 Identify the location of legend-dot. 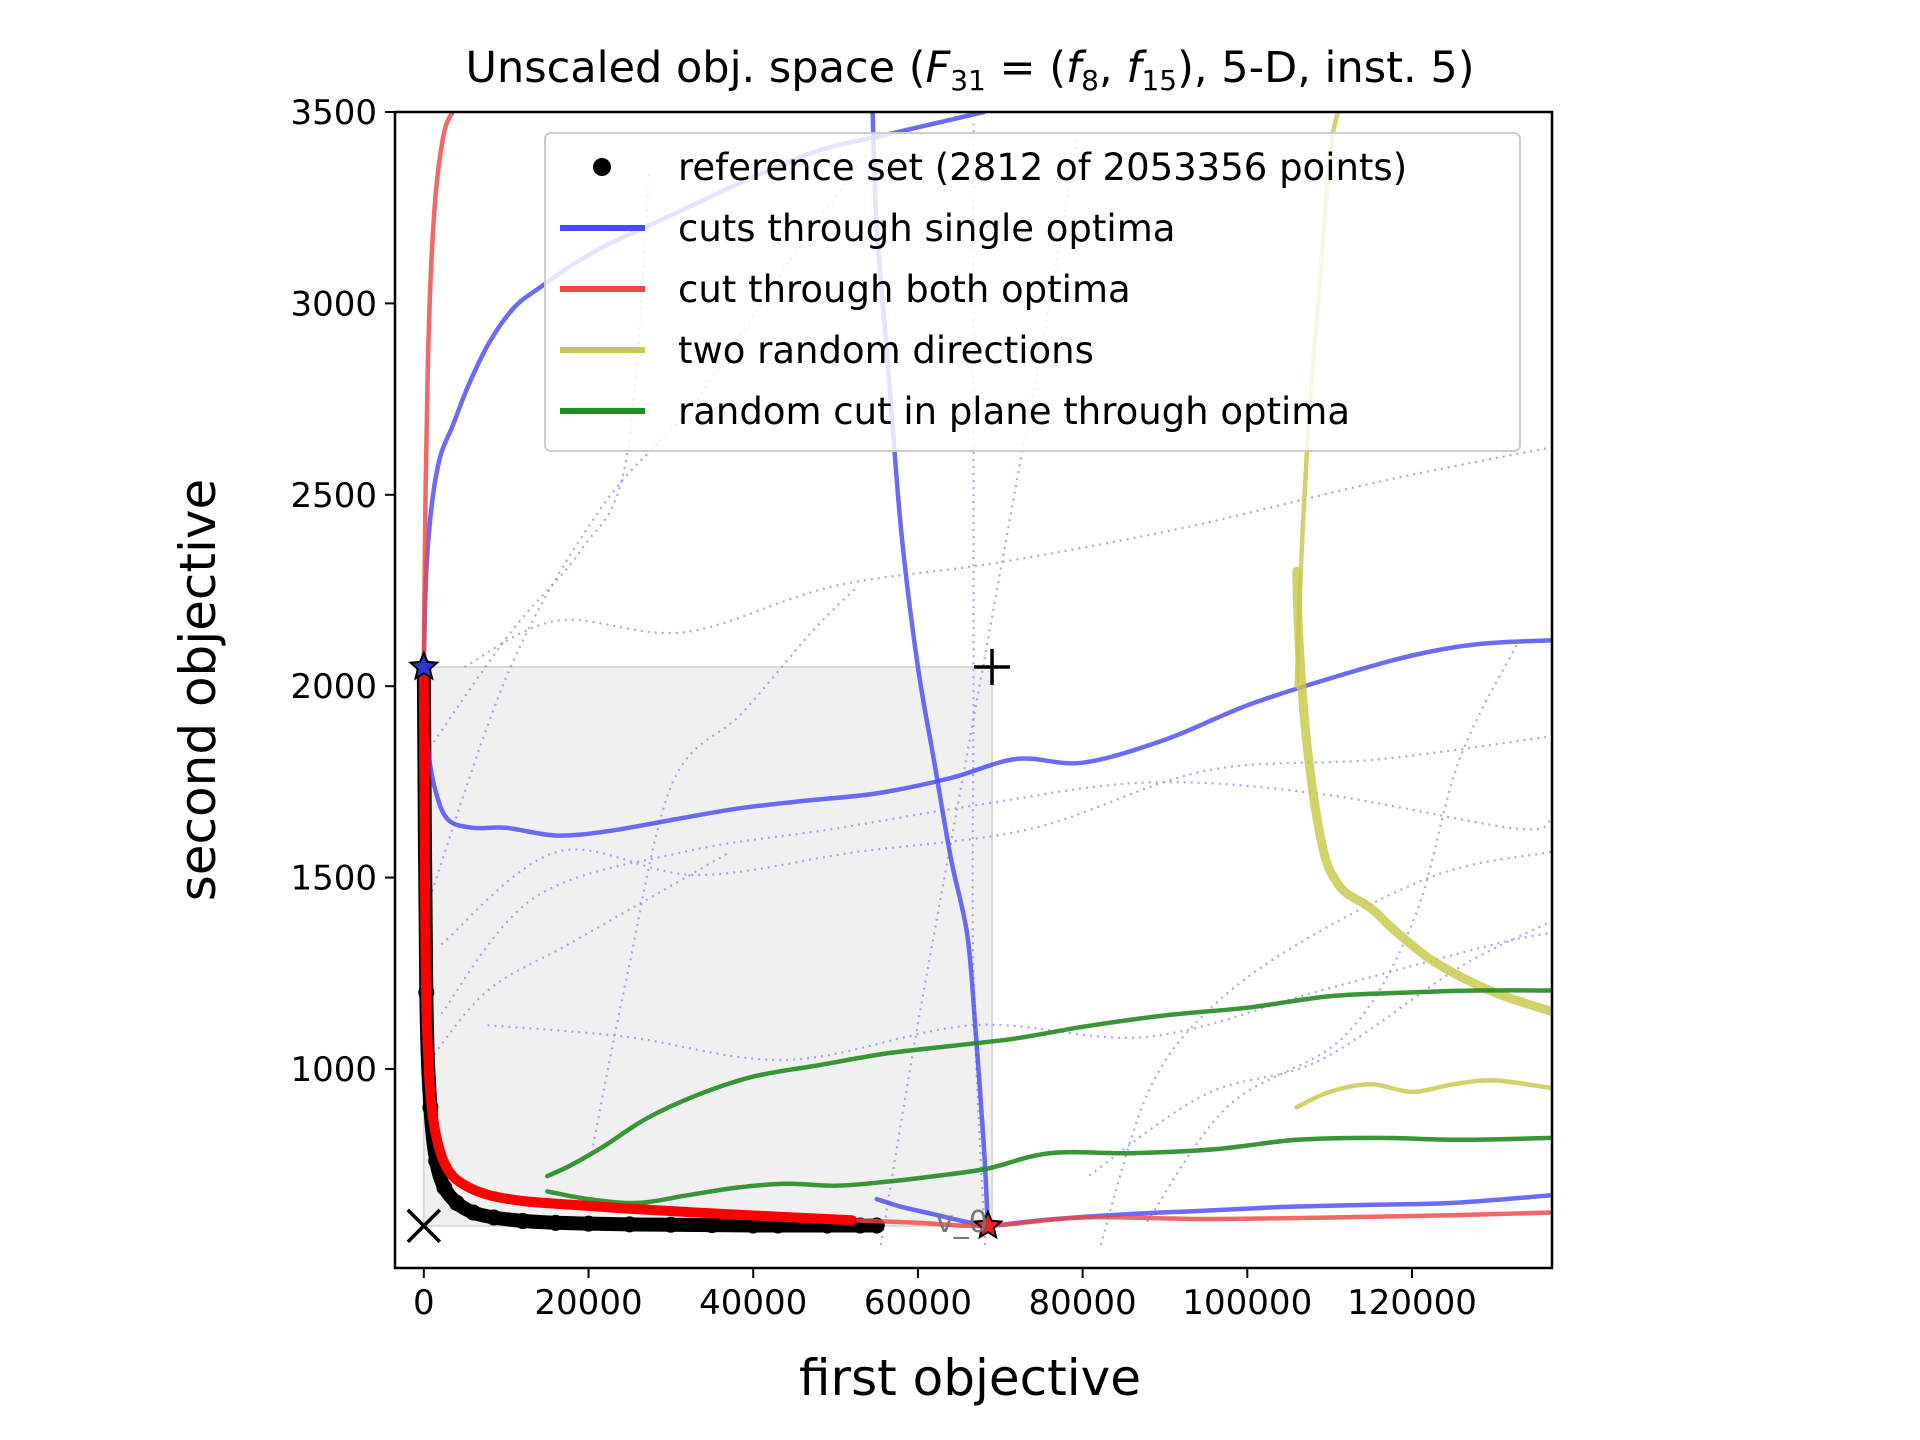
(602, 167).